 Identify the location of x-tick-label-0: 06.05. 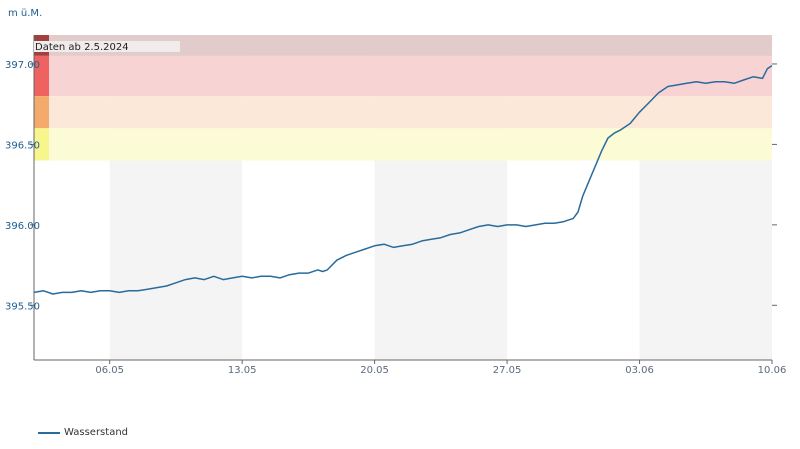
(109, 370).